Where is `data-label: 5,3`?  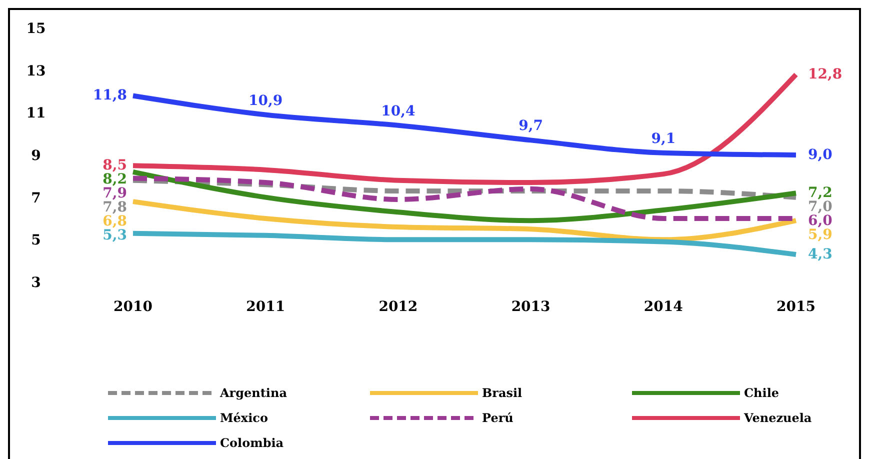
data-label: 5,3 is located at coordinates (114, 236).